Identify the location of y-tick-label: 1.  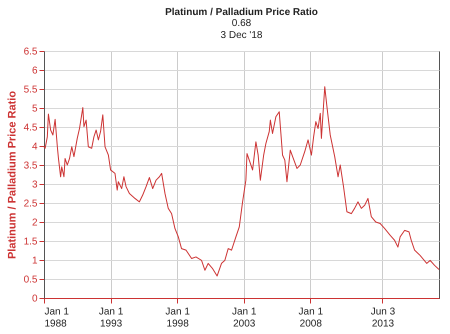
(35, 261).